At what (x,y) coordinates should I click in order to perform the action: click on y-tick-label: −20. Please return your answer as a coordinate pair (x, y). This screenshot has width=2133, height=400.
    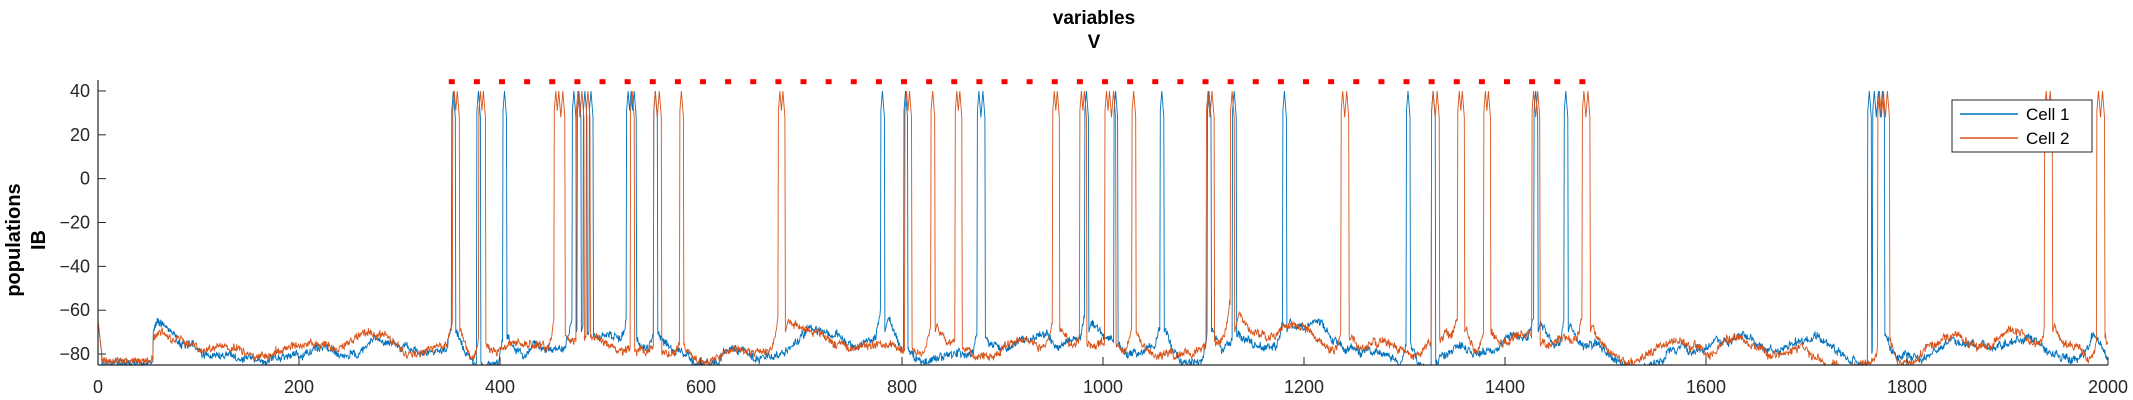
    Looking at the image, I should click on (74, 223).